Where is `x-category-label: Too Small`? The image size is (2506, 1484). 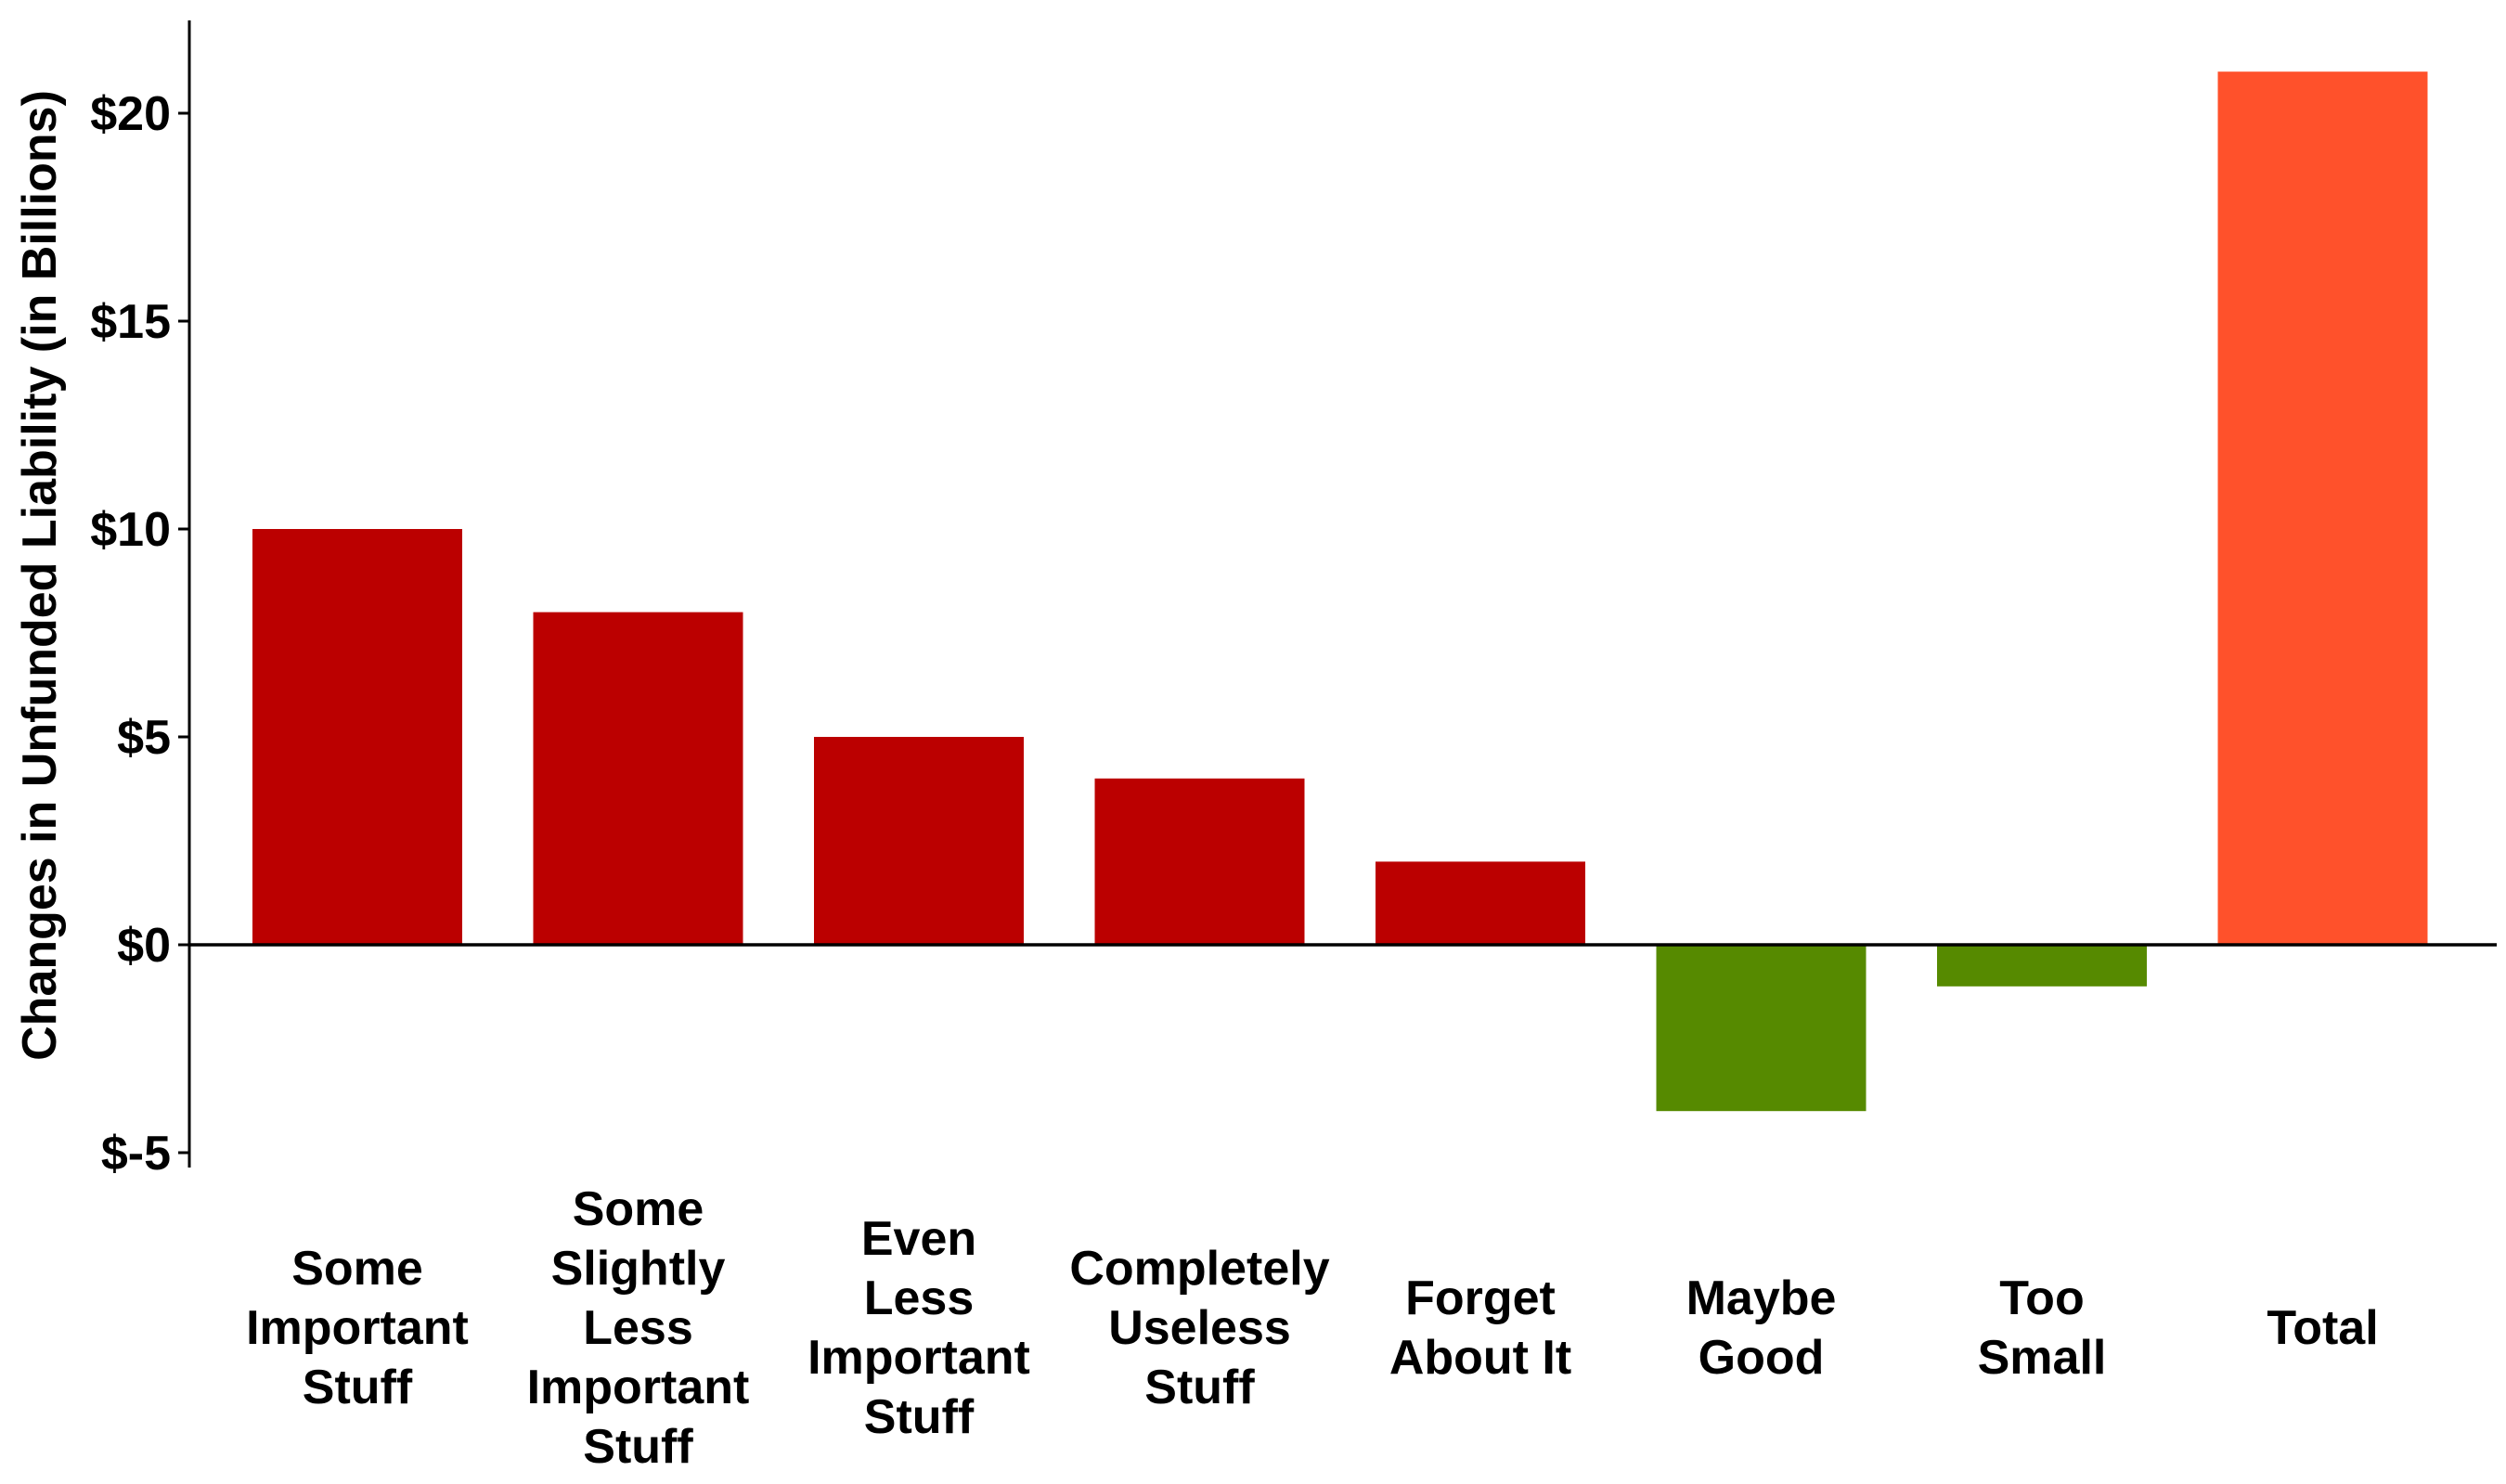 x-category-label: Too Small is located at coordinates (2042, 1328).